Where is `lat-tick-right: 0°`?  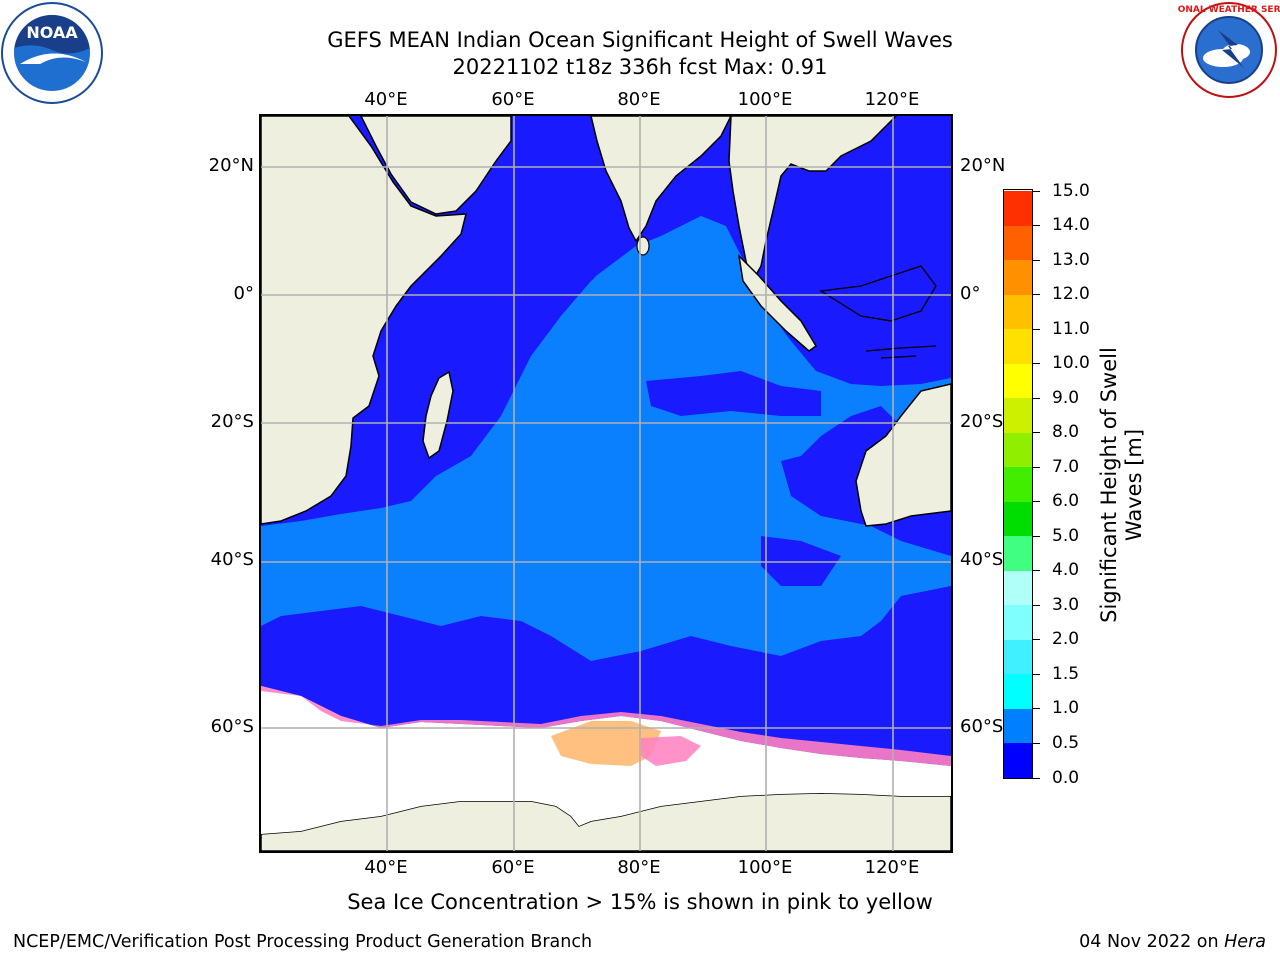 lat-tick-right: 0° is located at coordinates (970, 293).